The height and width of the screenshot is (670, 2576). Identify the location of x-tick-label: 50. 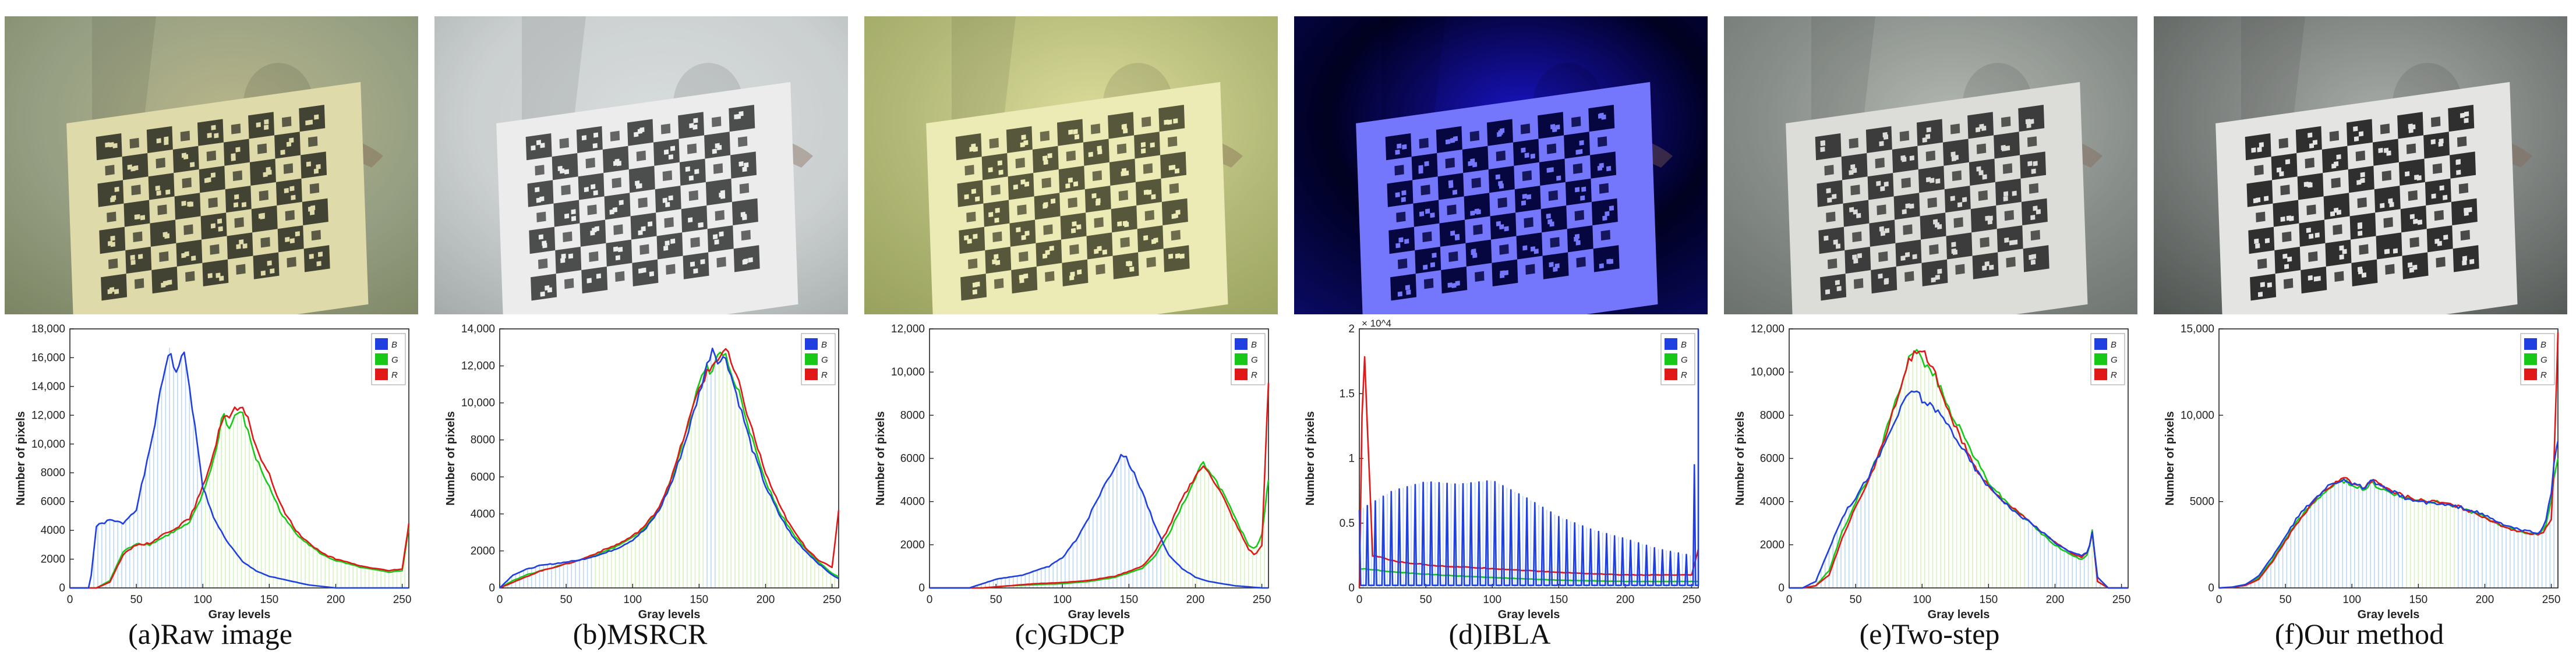
(2286, 600).